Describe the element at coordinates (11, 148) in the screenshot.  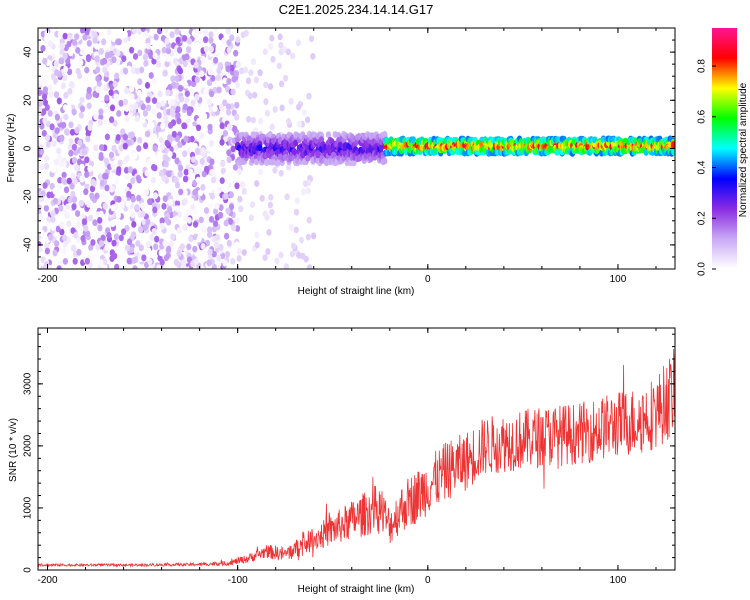
I see `spectrogram-y-label: Frequency (Hz)` at that location.